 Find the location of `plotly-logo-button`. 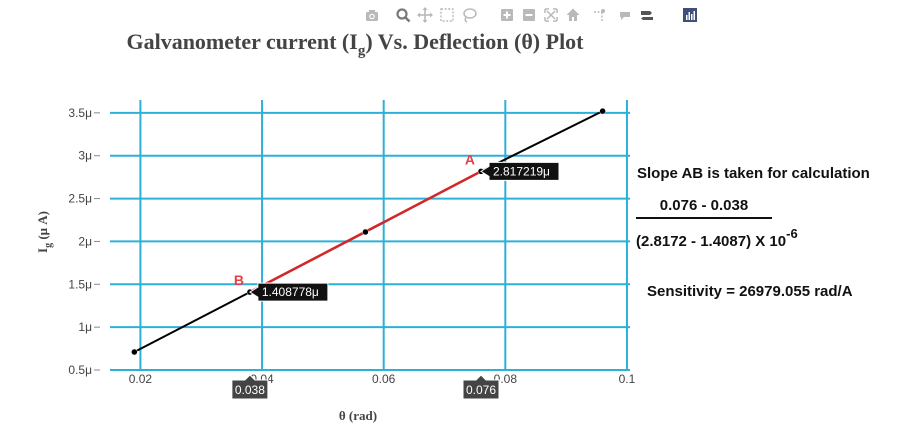

plotly-logo-button is located at coordinates (690, 16).